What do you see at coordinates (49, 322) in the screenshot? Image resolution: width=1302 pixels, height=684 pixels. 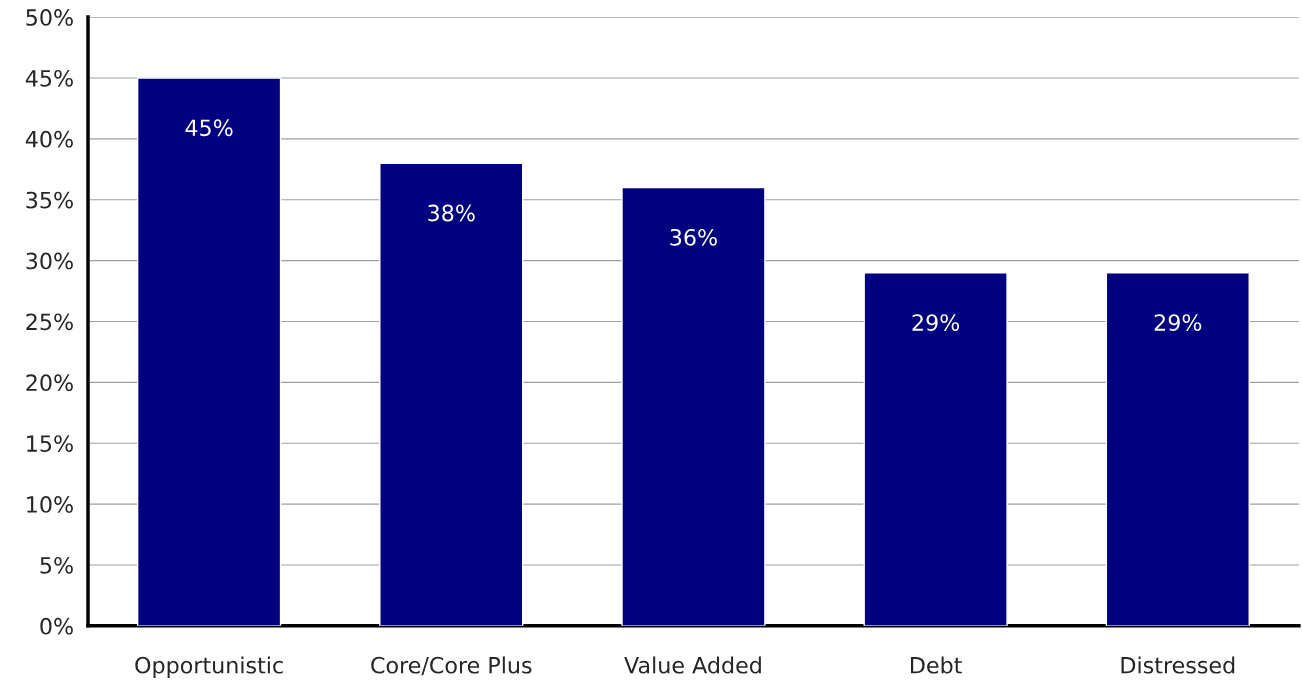 I see `y-tick-label: 25%` at bounding box center [49, 322].